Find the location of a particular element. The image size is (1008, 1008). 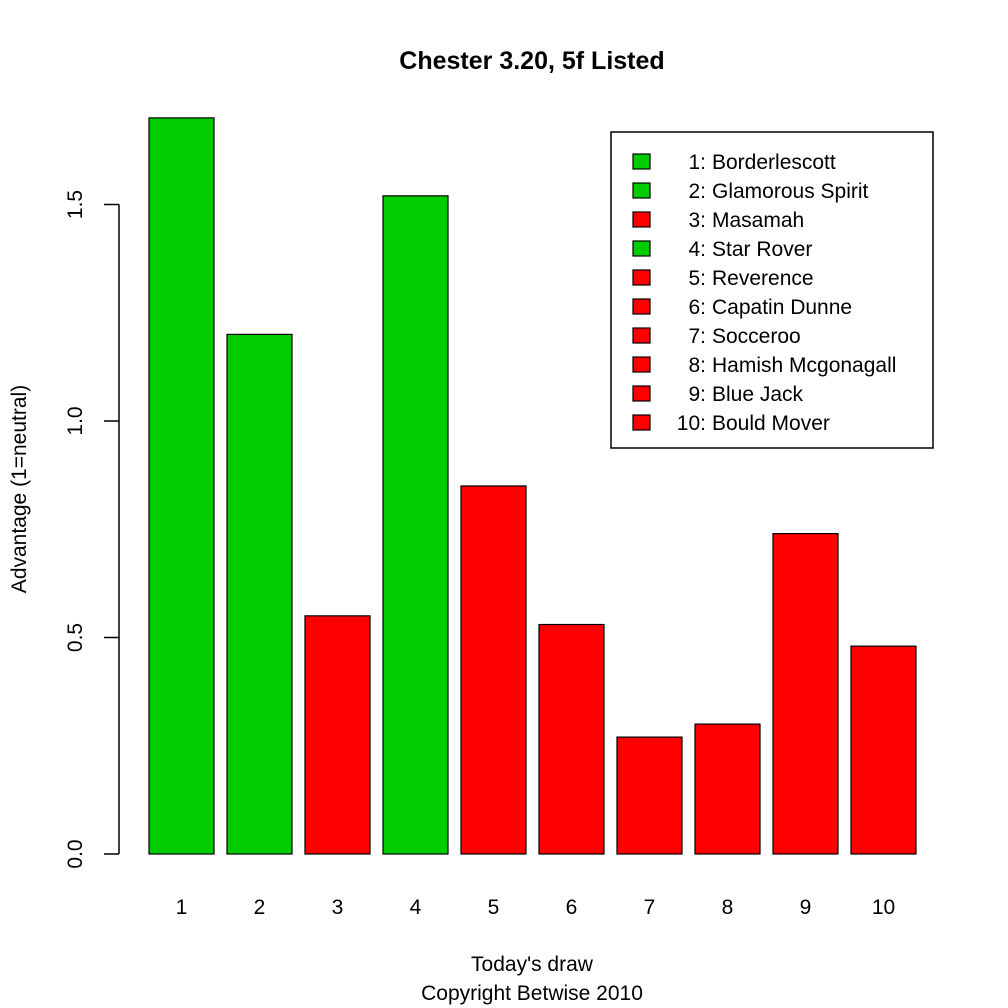

y-tick-label: 1.5 is located at coordinates (75, 204).